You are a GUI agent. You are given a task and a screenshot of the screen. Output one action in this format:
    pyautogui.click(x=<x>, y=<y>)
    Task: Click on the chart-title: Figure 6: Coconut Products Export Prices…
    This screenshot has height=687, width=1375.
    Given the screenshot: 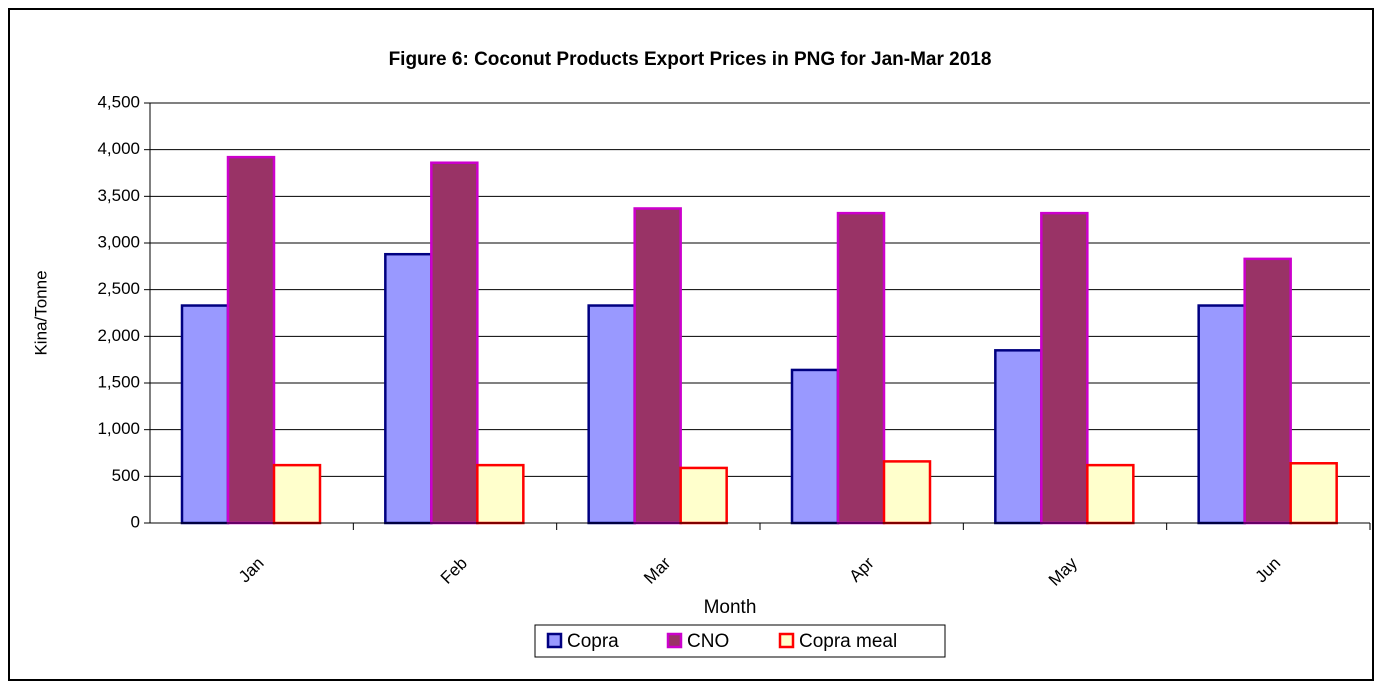 What is the action you would take?
    pyautogui.click(x=690, y=59)
    